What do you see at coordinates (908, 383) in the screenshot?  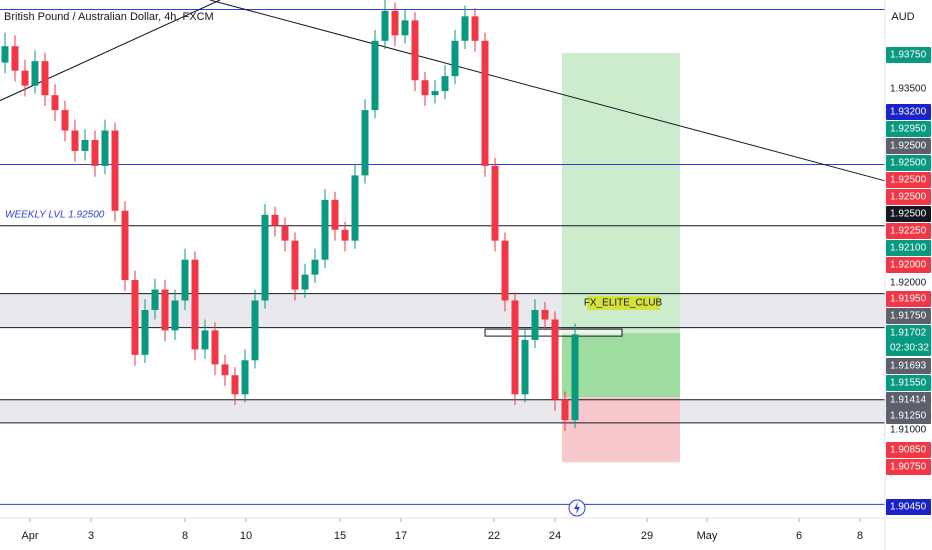 I see `price-label: 1.91550` at bounding box center [908, 383].